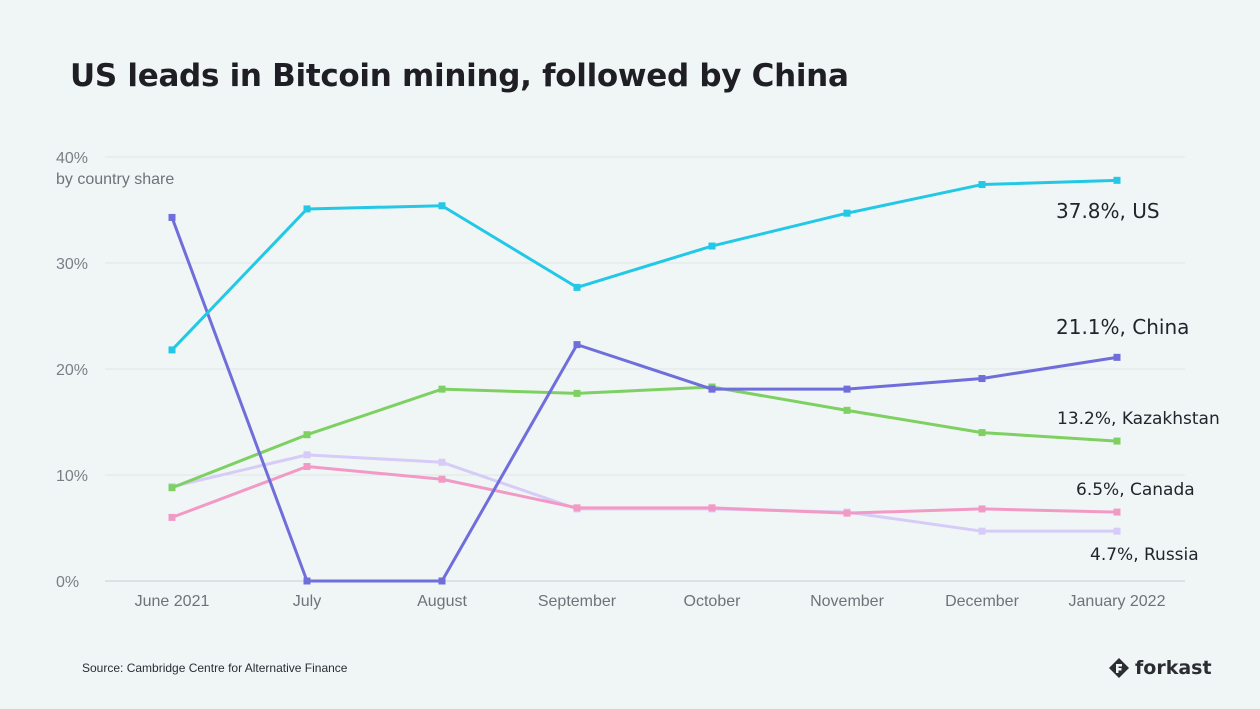  I want to click on x-tick-label: June 2021, so click(172, 601).